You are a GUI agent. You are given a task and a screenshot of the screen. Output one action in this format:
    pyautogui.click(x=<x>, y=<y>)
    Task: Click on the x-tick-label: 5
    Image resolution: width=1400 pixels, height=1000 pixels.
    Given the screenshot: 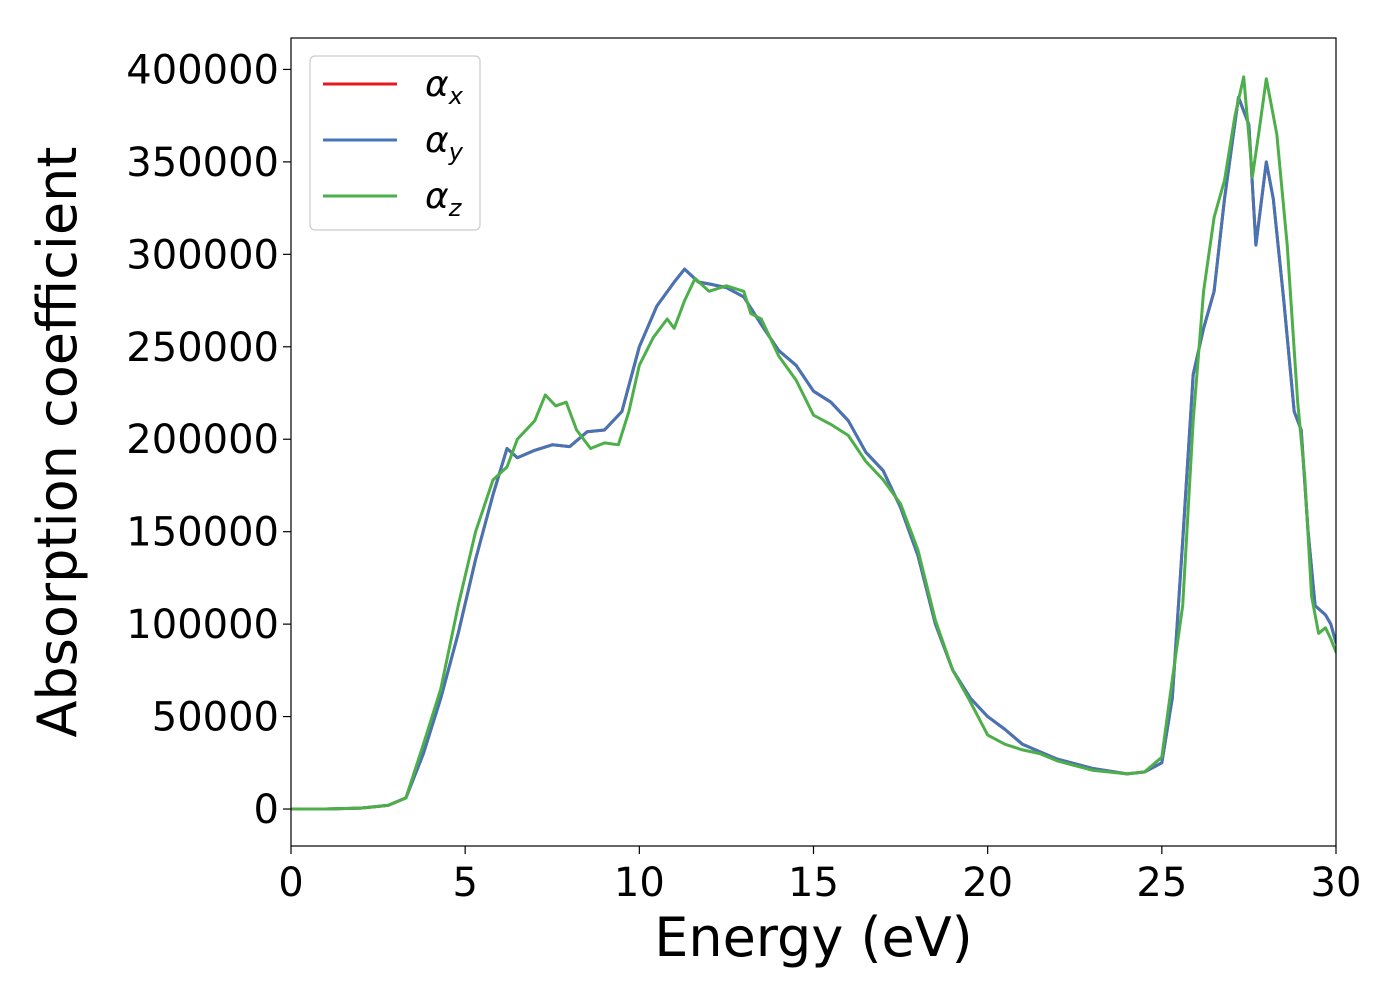 What is the action you would take?
    pyautogui.click(x=464, y=883)
    